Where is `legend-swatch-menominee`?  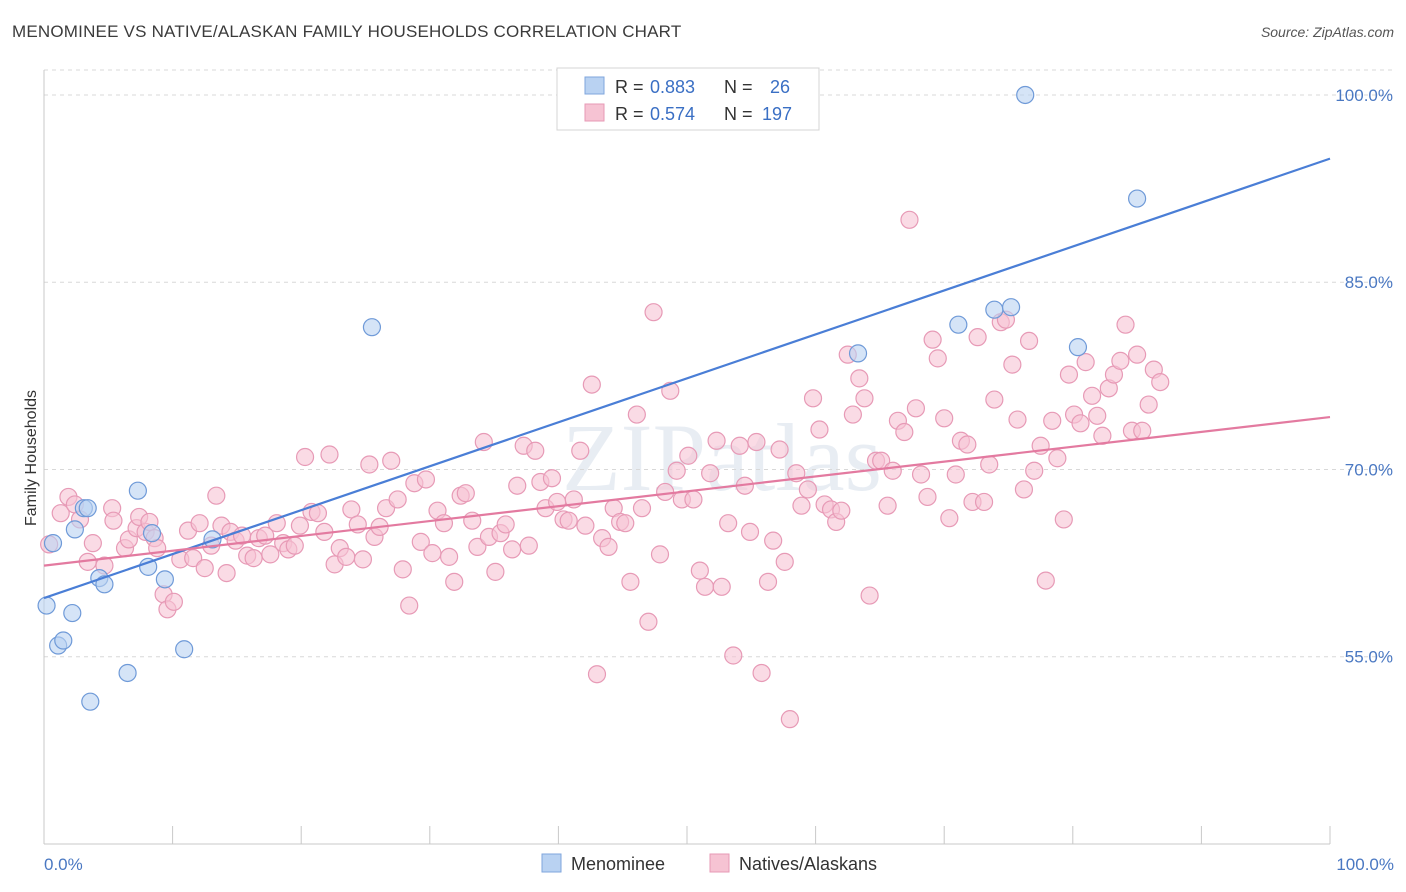 legend-swatch-menominee is located at coordinates (594, 85).